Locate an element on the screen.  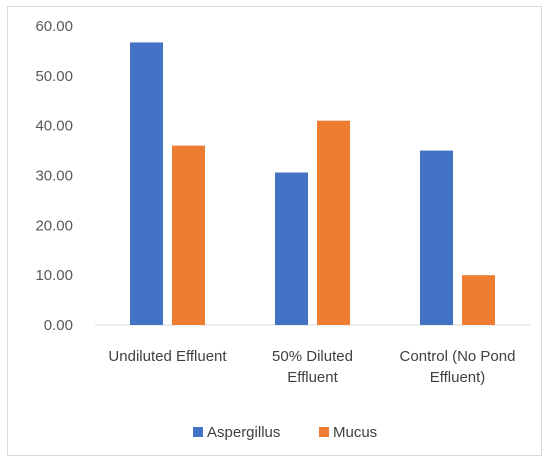
legend-label-aspergillus: Aspergillus is located at coordinates (243, 432).